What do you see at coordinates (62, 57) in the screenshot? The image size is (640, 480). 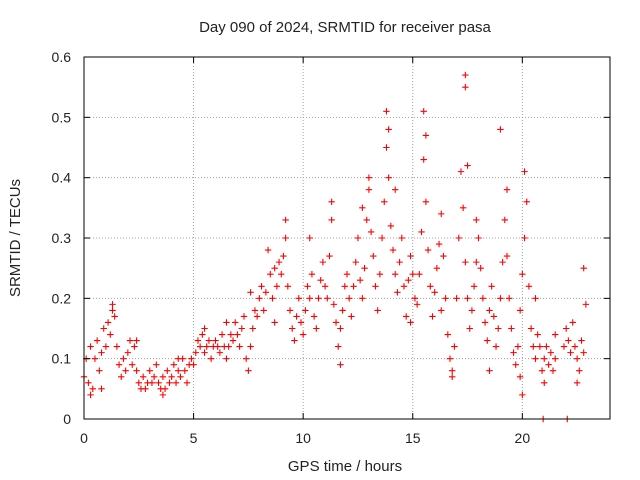 I see `y-tick-label: 0.6` at bounding box center [62, 57].